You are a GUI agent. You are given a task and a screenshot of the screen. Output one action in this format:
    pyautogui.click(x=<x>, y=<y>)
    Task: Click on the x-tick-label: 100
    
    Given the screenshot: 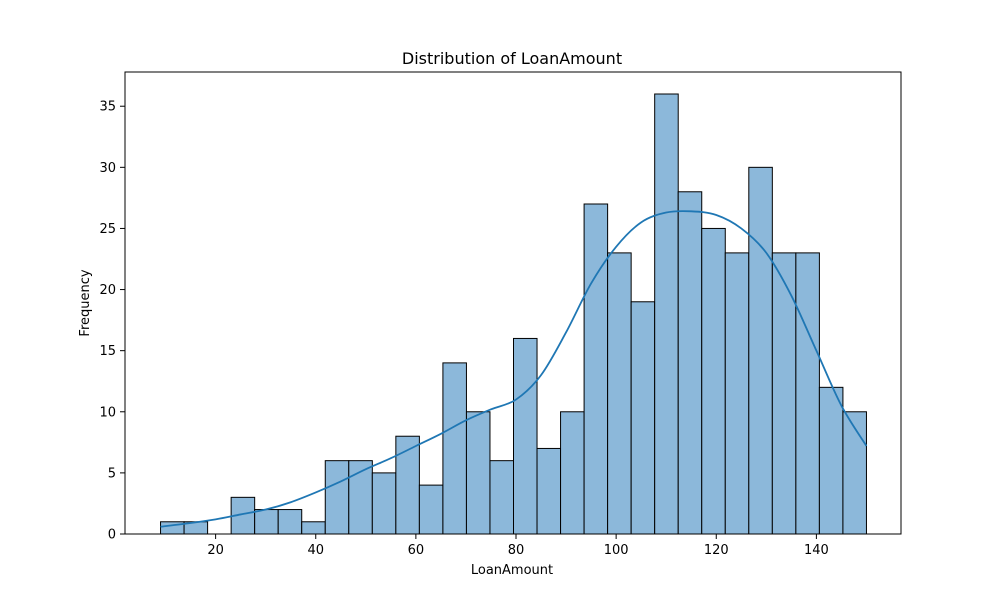 What is the action you would take?
    pyautogui.click(x=616, y=550)
    